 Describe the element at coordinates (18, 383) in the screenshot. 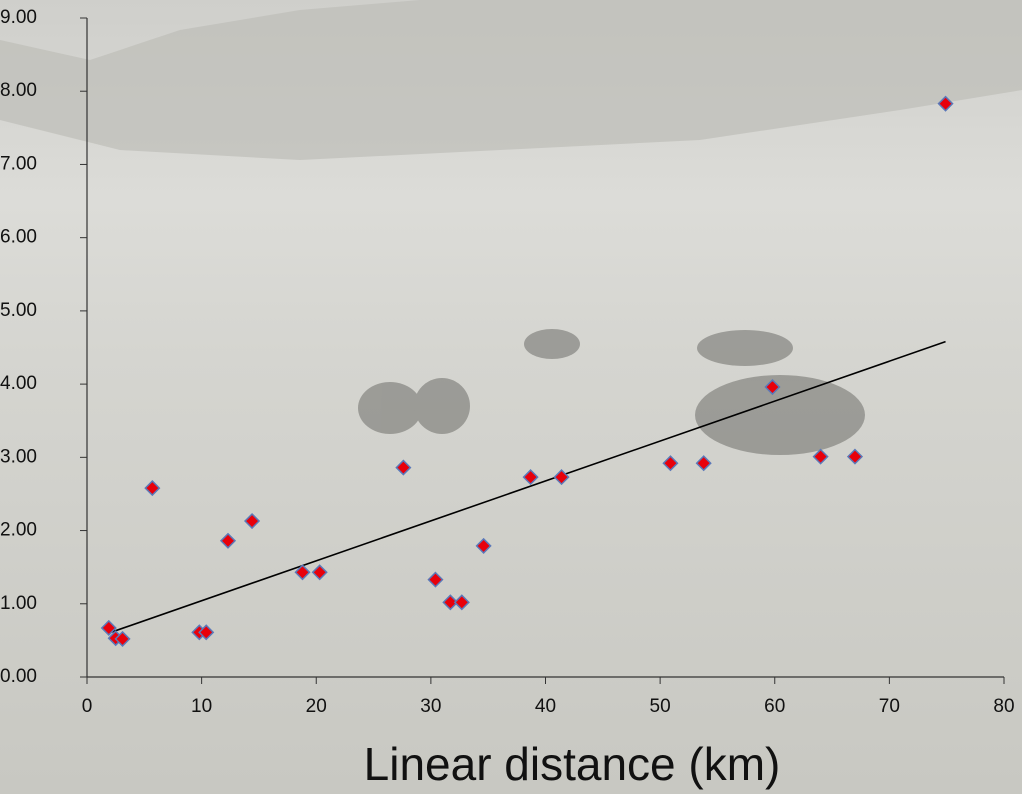

I see `y-tick-label: 4.00` at that location.